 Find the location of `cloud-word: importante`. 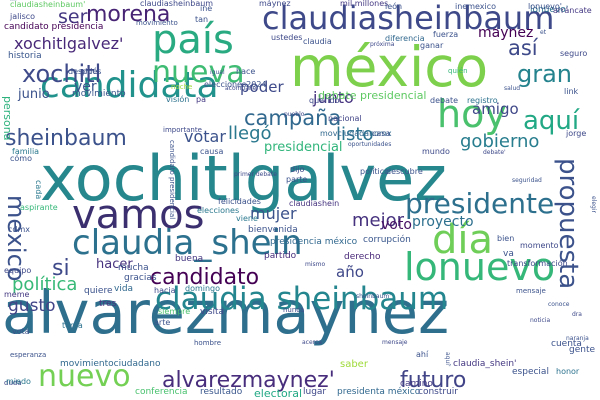

cloud-word: importante is located at coordinates (182, 130).